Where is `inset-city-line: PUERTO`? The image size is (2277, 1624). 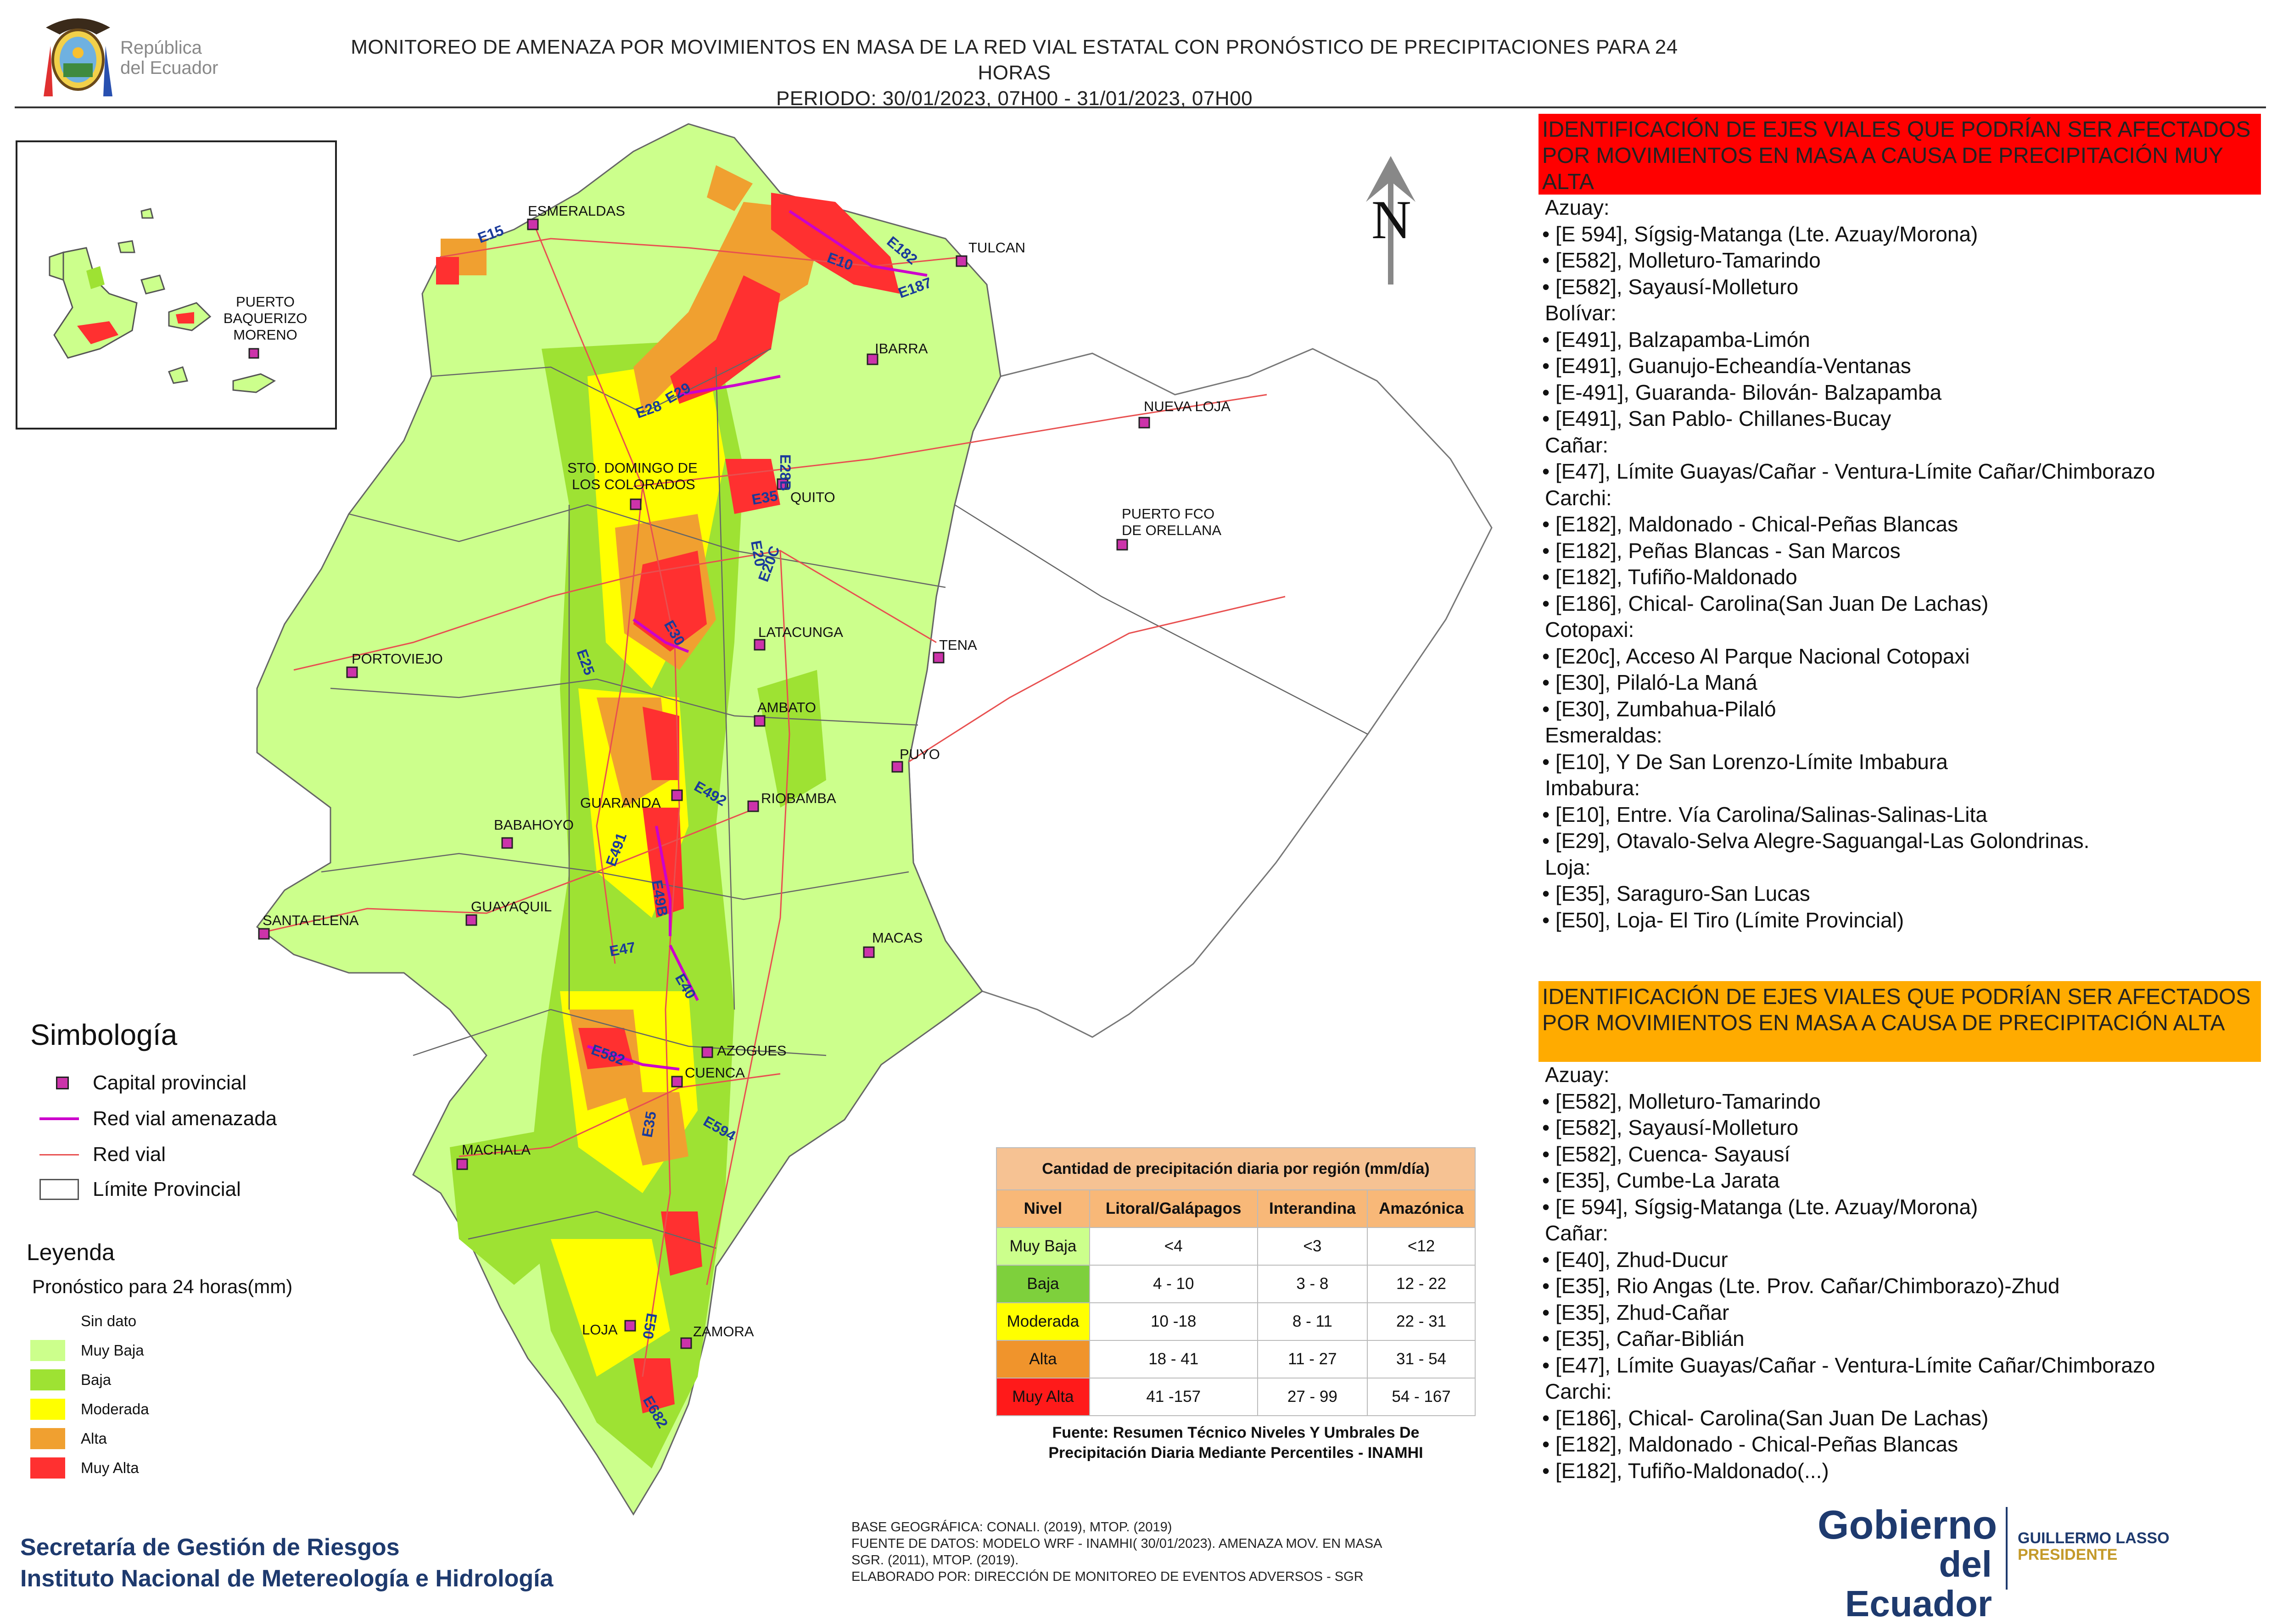
inset-city-line: PUERTO is located at coordinates (265, 302).